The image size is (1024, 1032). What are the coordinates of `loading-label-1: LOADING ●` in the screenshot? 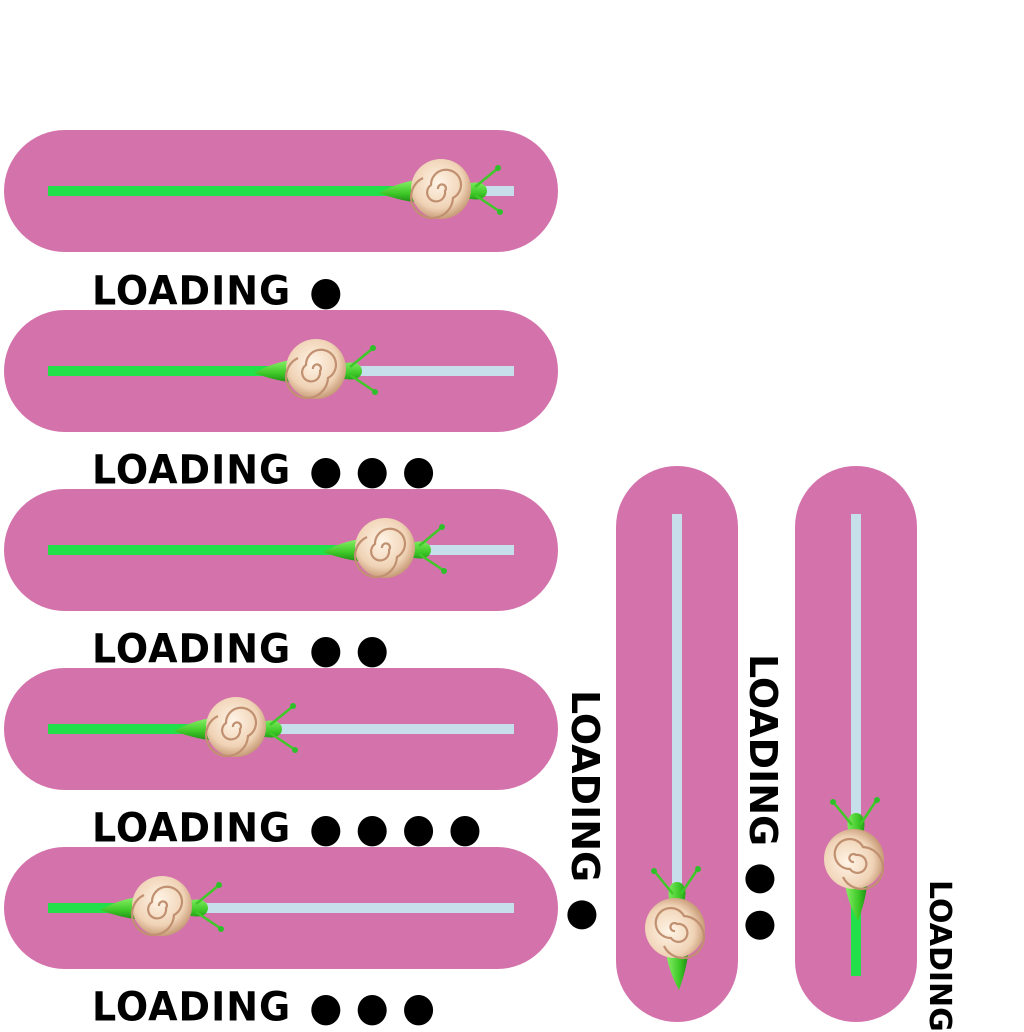 It's located at (217, 291).